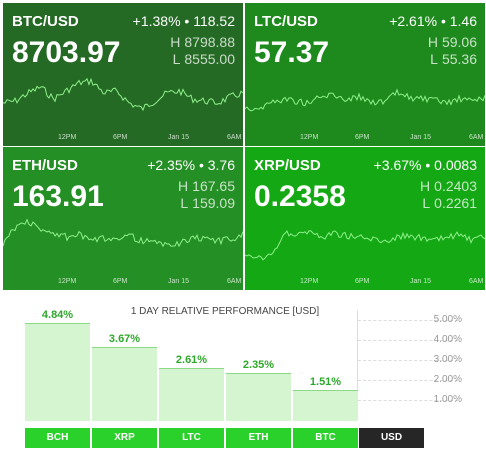 The image size is (486, 464). Describe the element at coordinates (202, 42) in the screenshot. I see `high-value: H 8798.88` at that location.